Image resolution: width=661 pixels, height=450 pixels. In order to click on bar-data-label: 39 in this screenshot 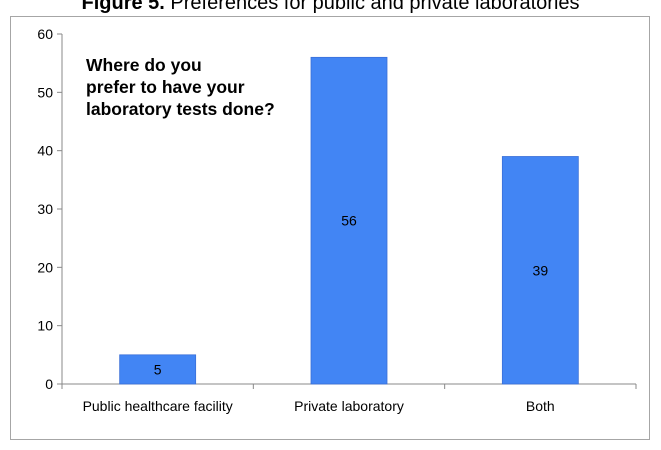, I will do `click(541, 270)`.